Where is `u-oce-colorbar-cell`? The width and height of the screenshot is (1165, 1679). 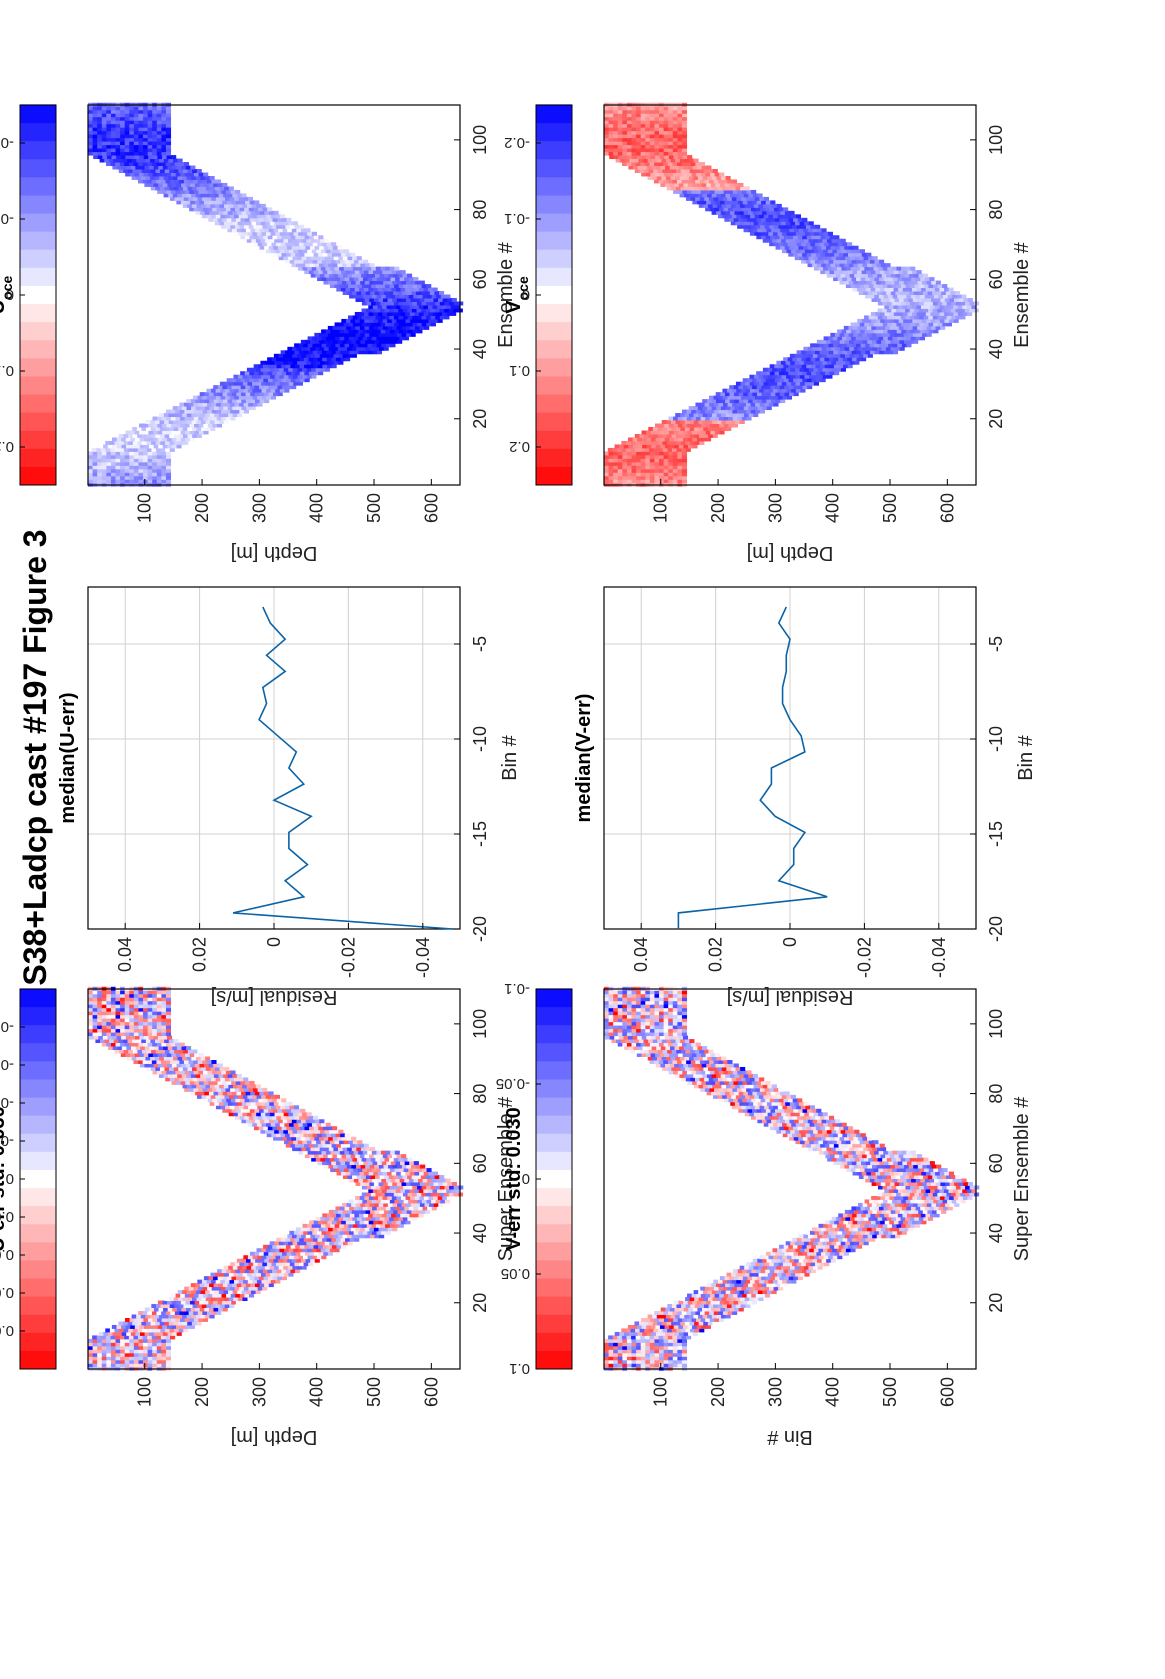
u-oce-colorbar-cell is located at coordinates (38, 349).